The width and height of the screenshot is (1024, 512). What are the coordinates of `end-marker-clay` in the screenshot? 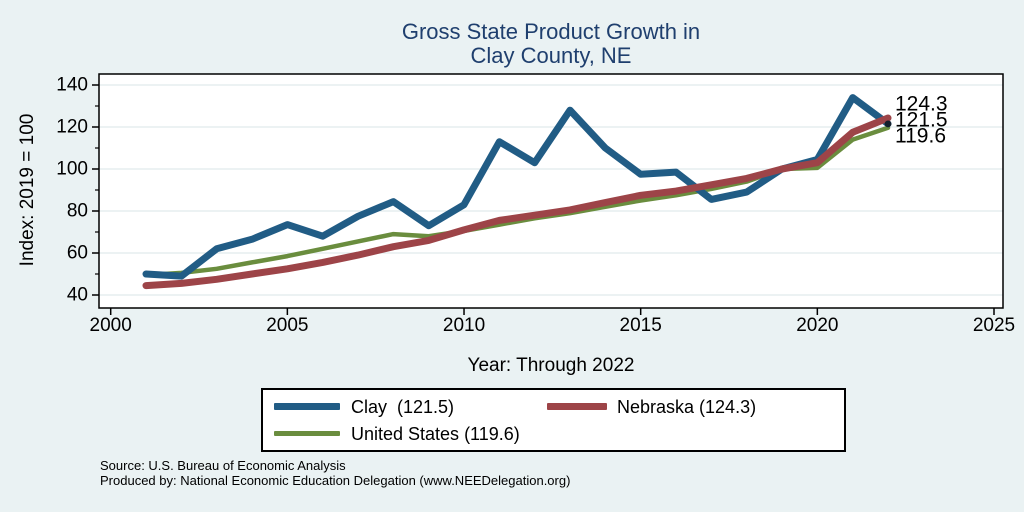 It's located at (888, 124).